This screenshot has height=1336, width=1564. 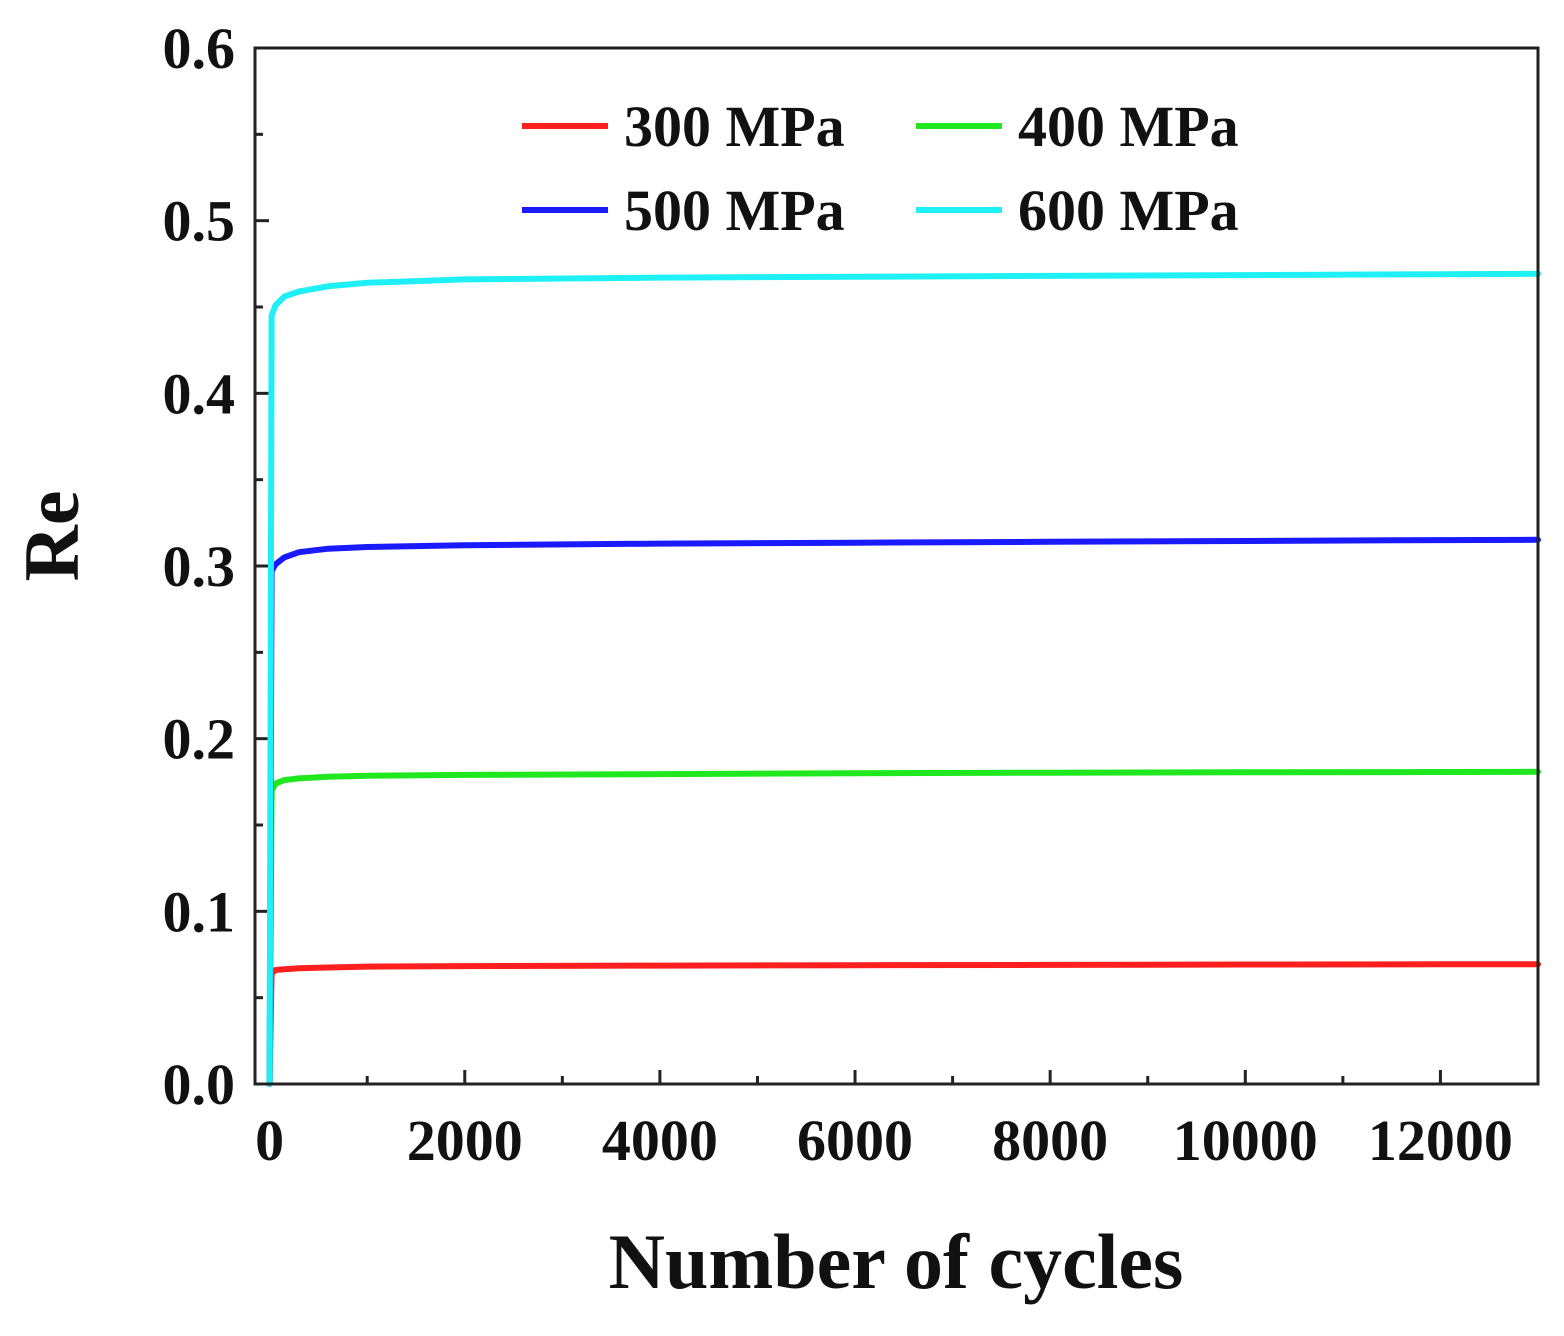 I want to click on x-tick-label: 2000, so click(x=465, y=1140).